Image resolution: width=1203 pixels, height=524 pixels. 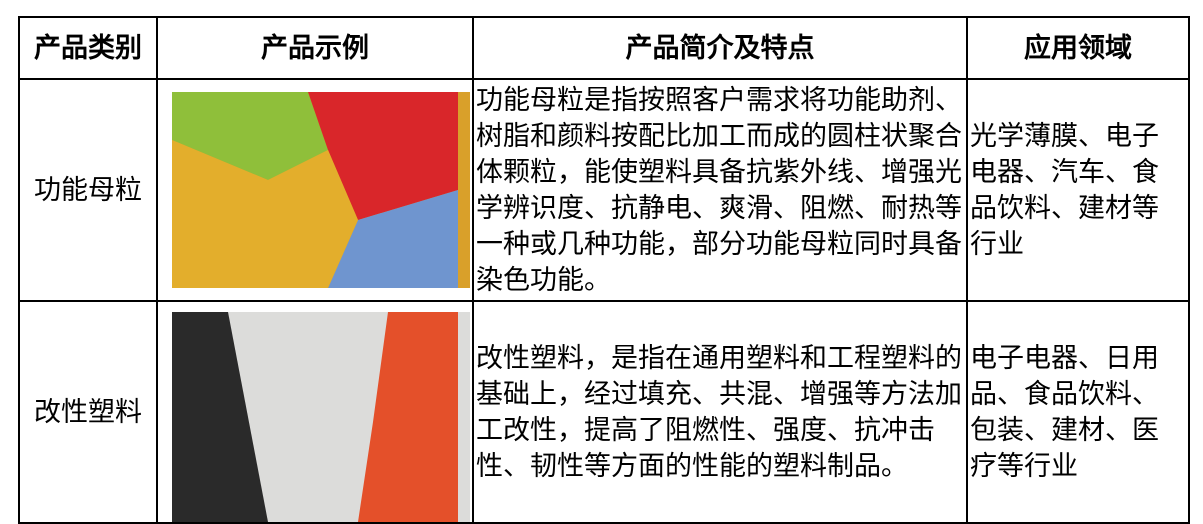 What do you see at coordinates (1078, 412) in the screenshot?
I see `application-cell: 电子电器、日用品、食品饮料、包装、建材、医疗等行业` at bounding box center [1078, 412].